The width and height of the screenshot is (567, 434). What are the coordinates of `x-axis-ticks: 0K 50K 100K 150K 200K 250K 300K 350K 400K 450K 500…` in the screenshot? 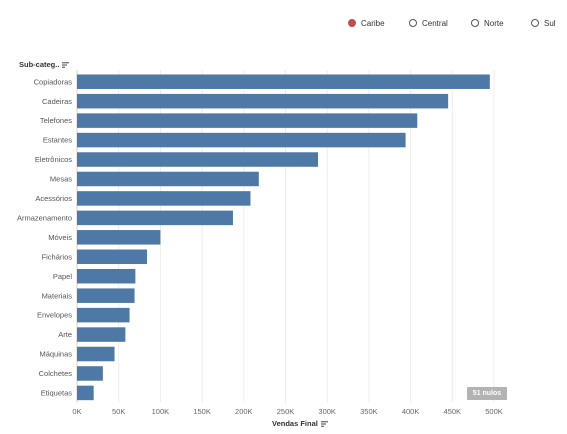 It's located at (287, 411).